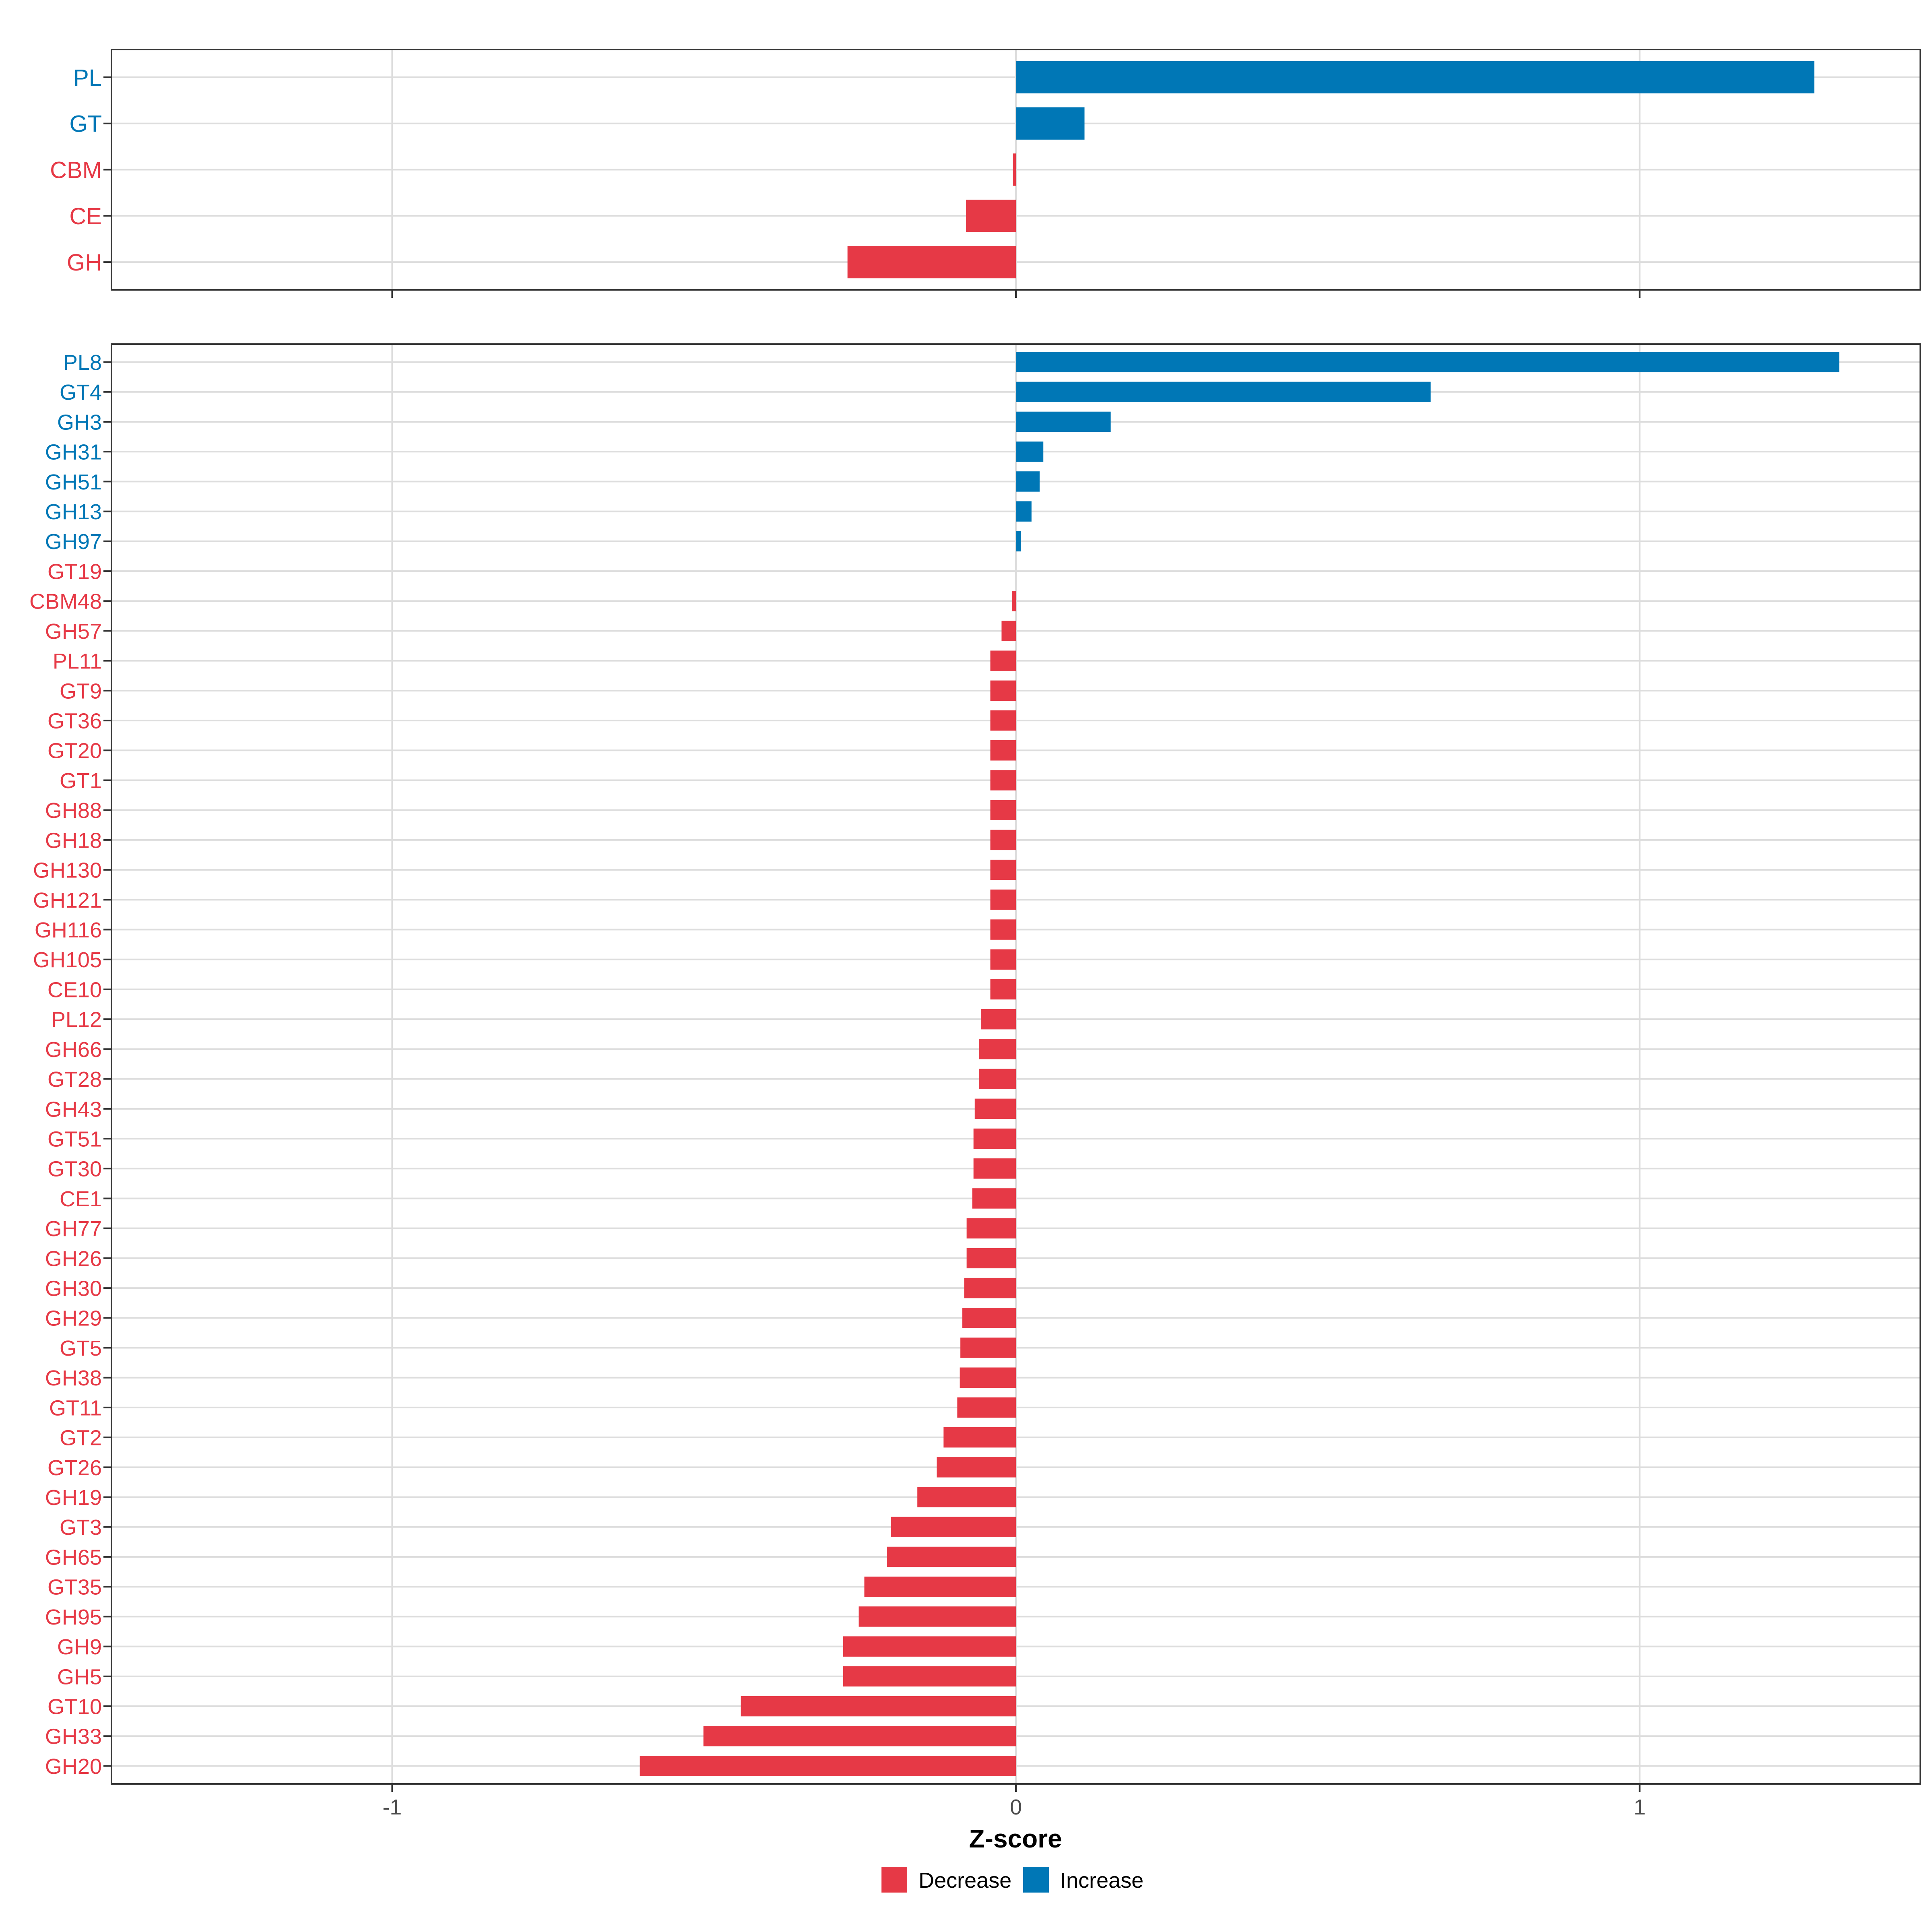 Image resolution: width=1932 pixels, height=1932 pixels. What do you see at coordinates (81, 1348) in the screenshot?
I see `y-tick-label: GT5` at bounding box center [81, 1348].